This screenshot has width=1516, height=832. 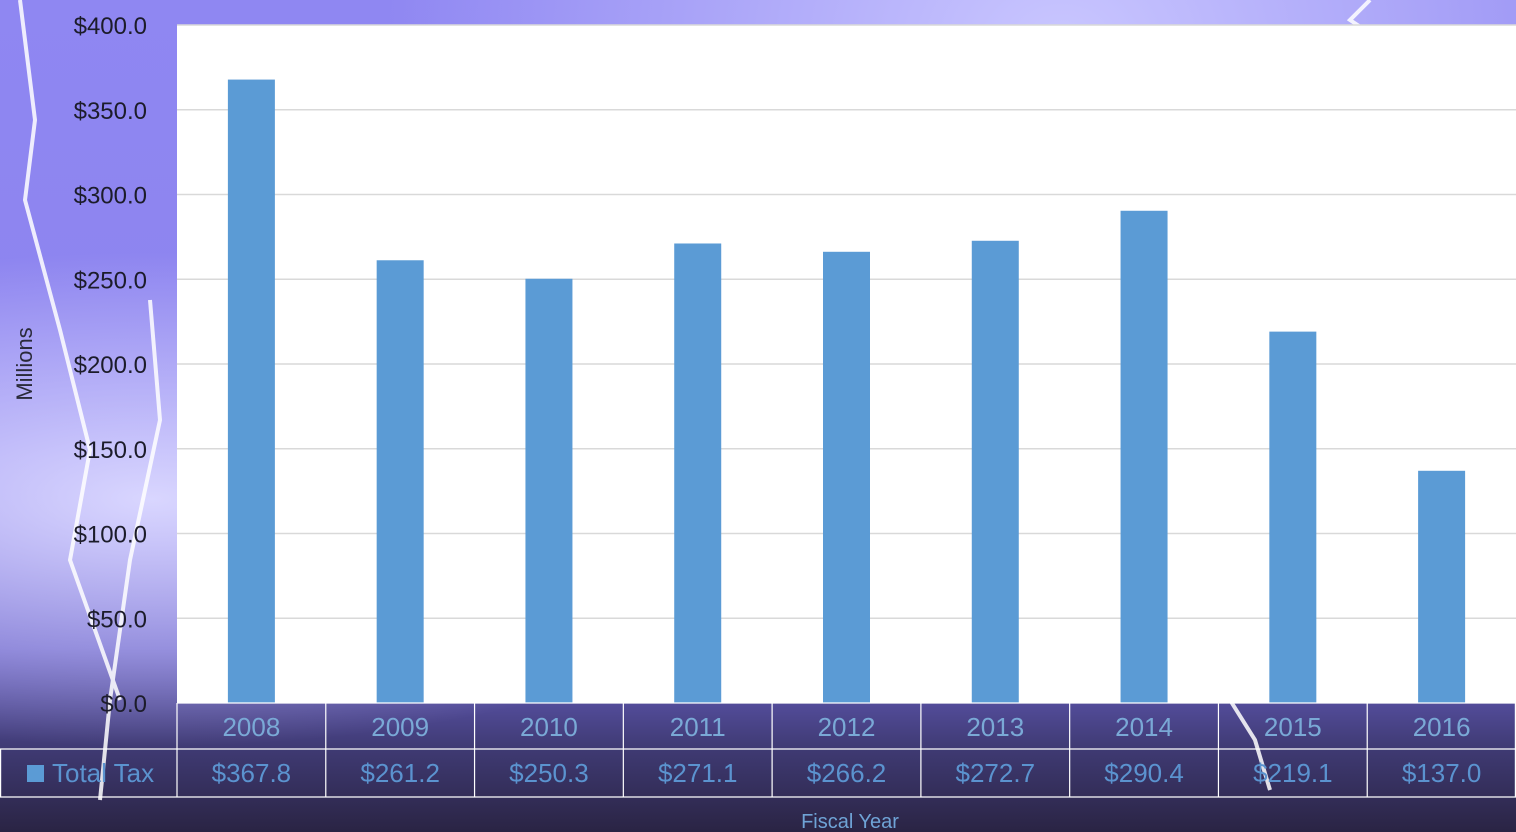 What do you see at coordinates (400, 481) in the screenshot?
I see `bar-2009` at bounding box center [400, 481].